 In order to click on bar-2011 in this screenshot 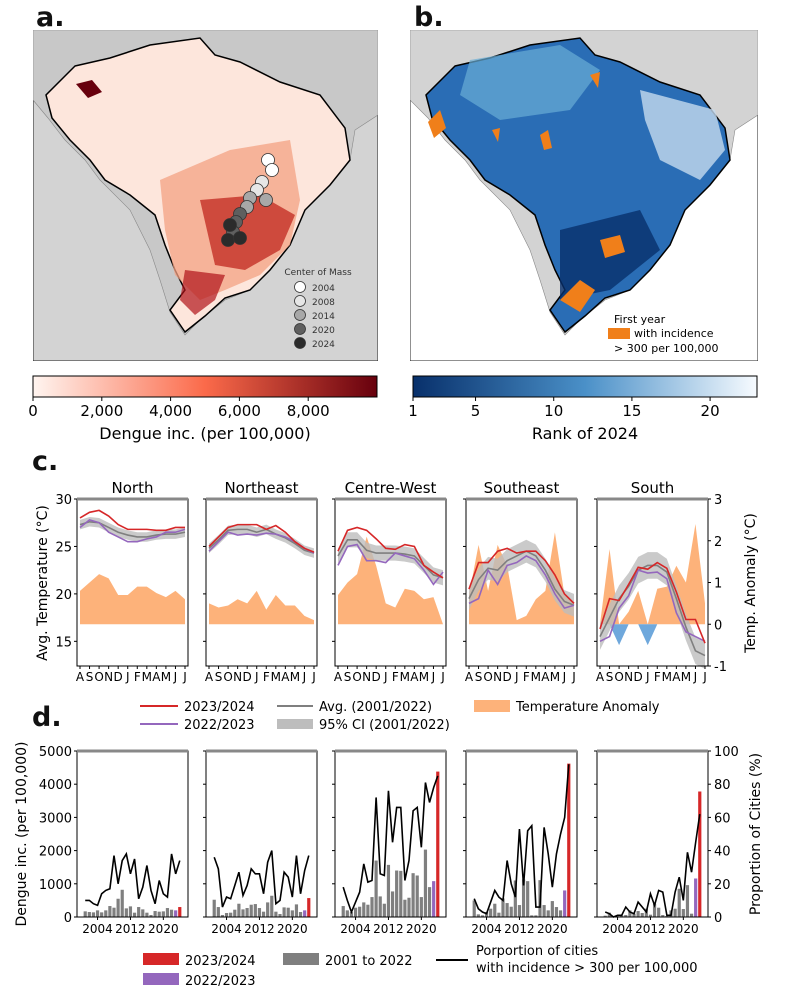, I will do `click(126, 912)`.